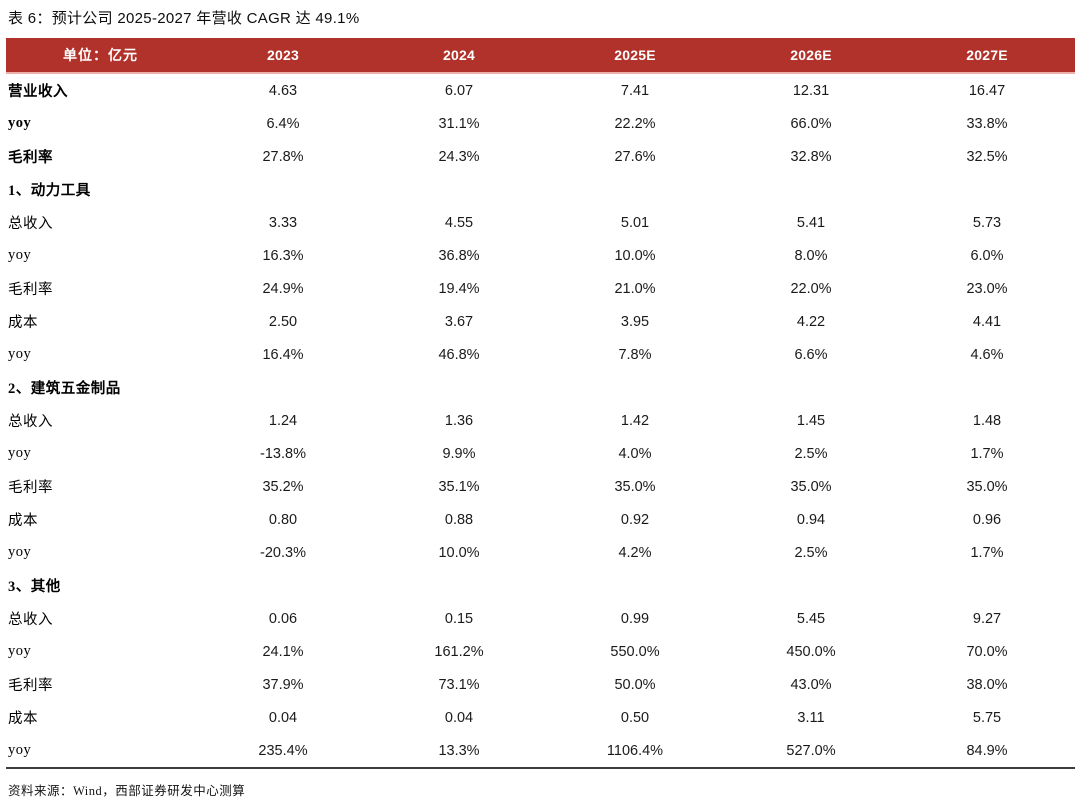 This screenshot has width=1080, height=797. What do you see at coordinates (283, 453) in the screenshot?
I see `value-cell: -13.8%` at bounding box center [283, 453].